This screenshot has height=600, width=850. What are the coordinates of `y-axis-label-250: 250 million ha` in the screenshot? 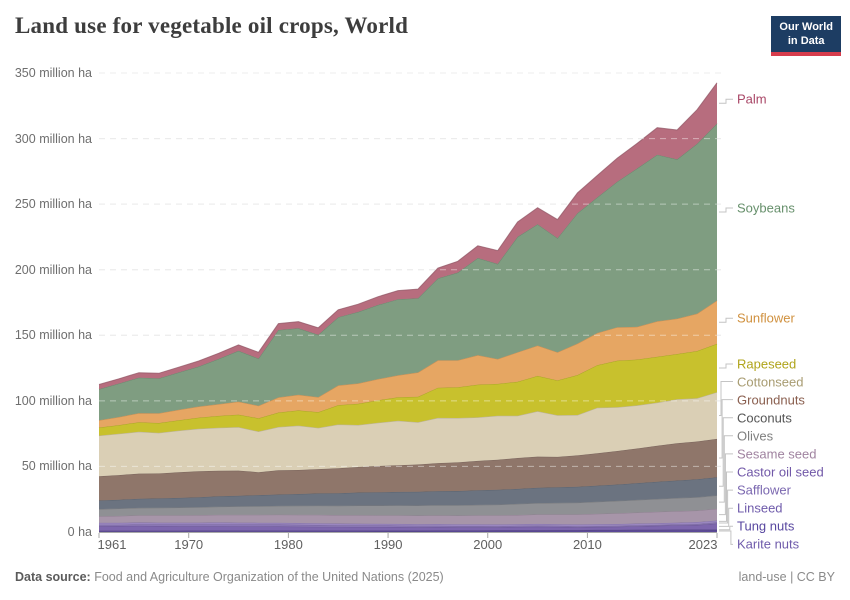 It's located at (53, 204).